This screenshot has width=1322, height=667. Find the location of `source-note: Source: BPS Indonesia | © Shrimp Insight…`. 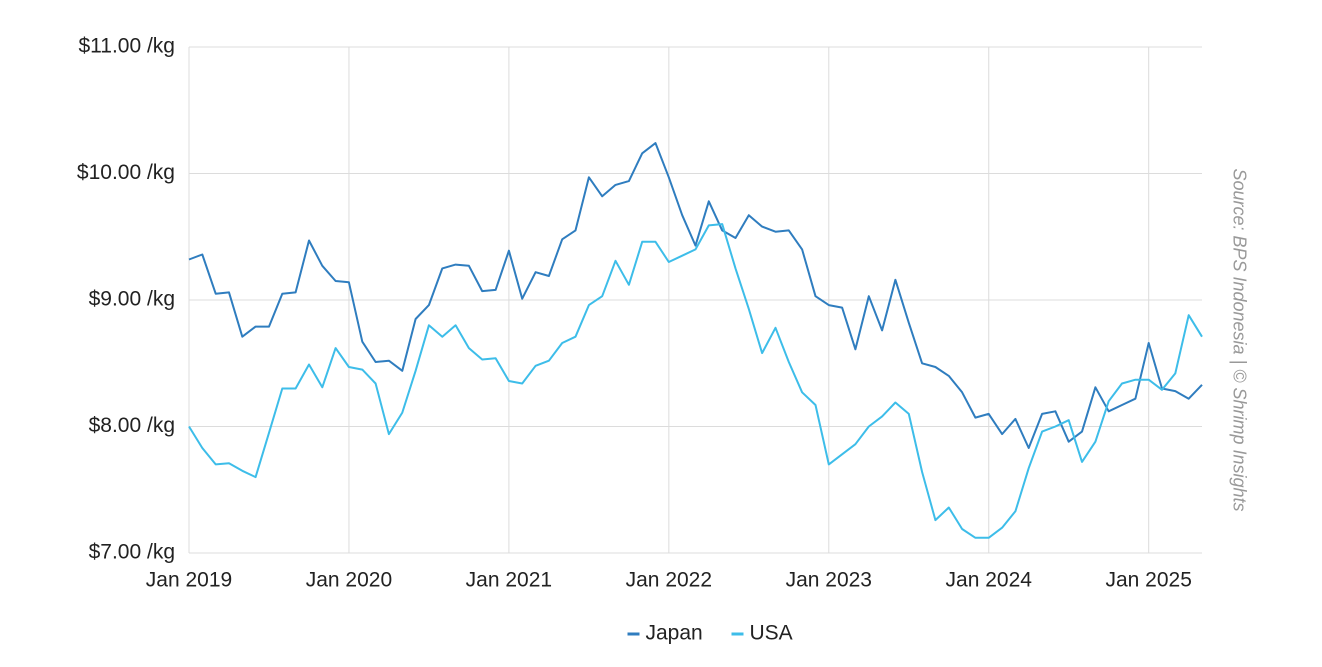

source-note: Source: BPS Indonesia | © Shrimp Insight… is located at coordinates (1239, 339).